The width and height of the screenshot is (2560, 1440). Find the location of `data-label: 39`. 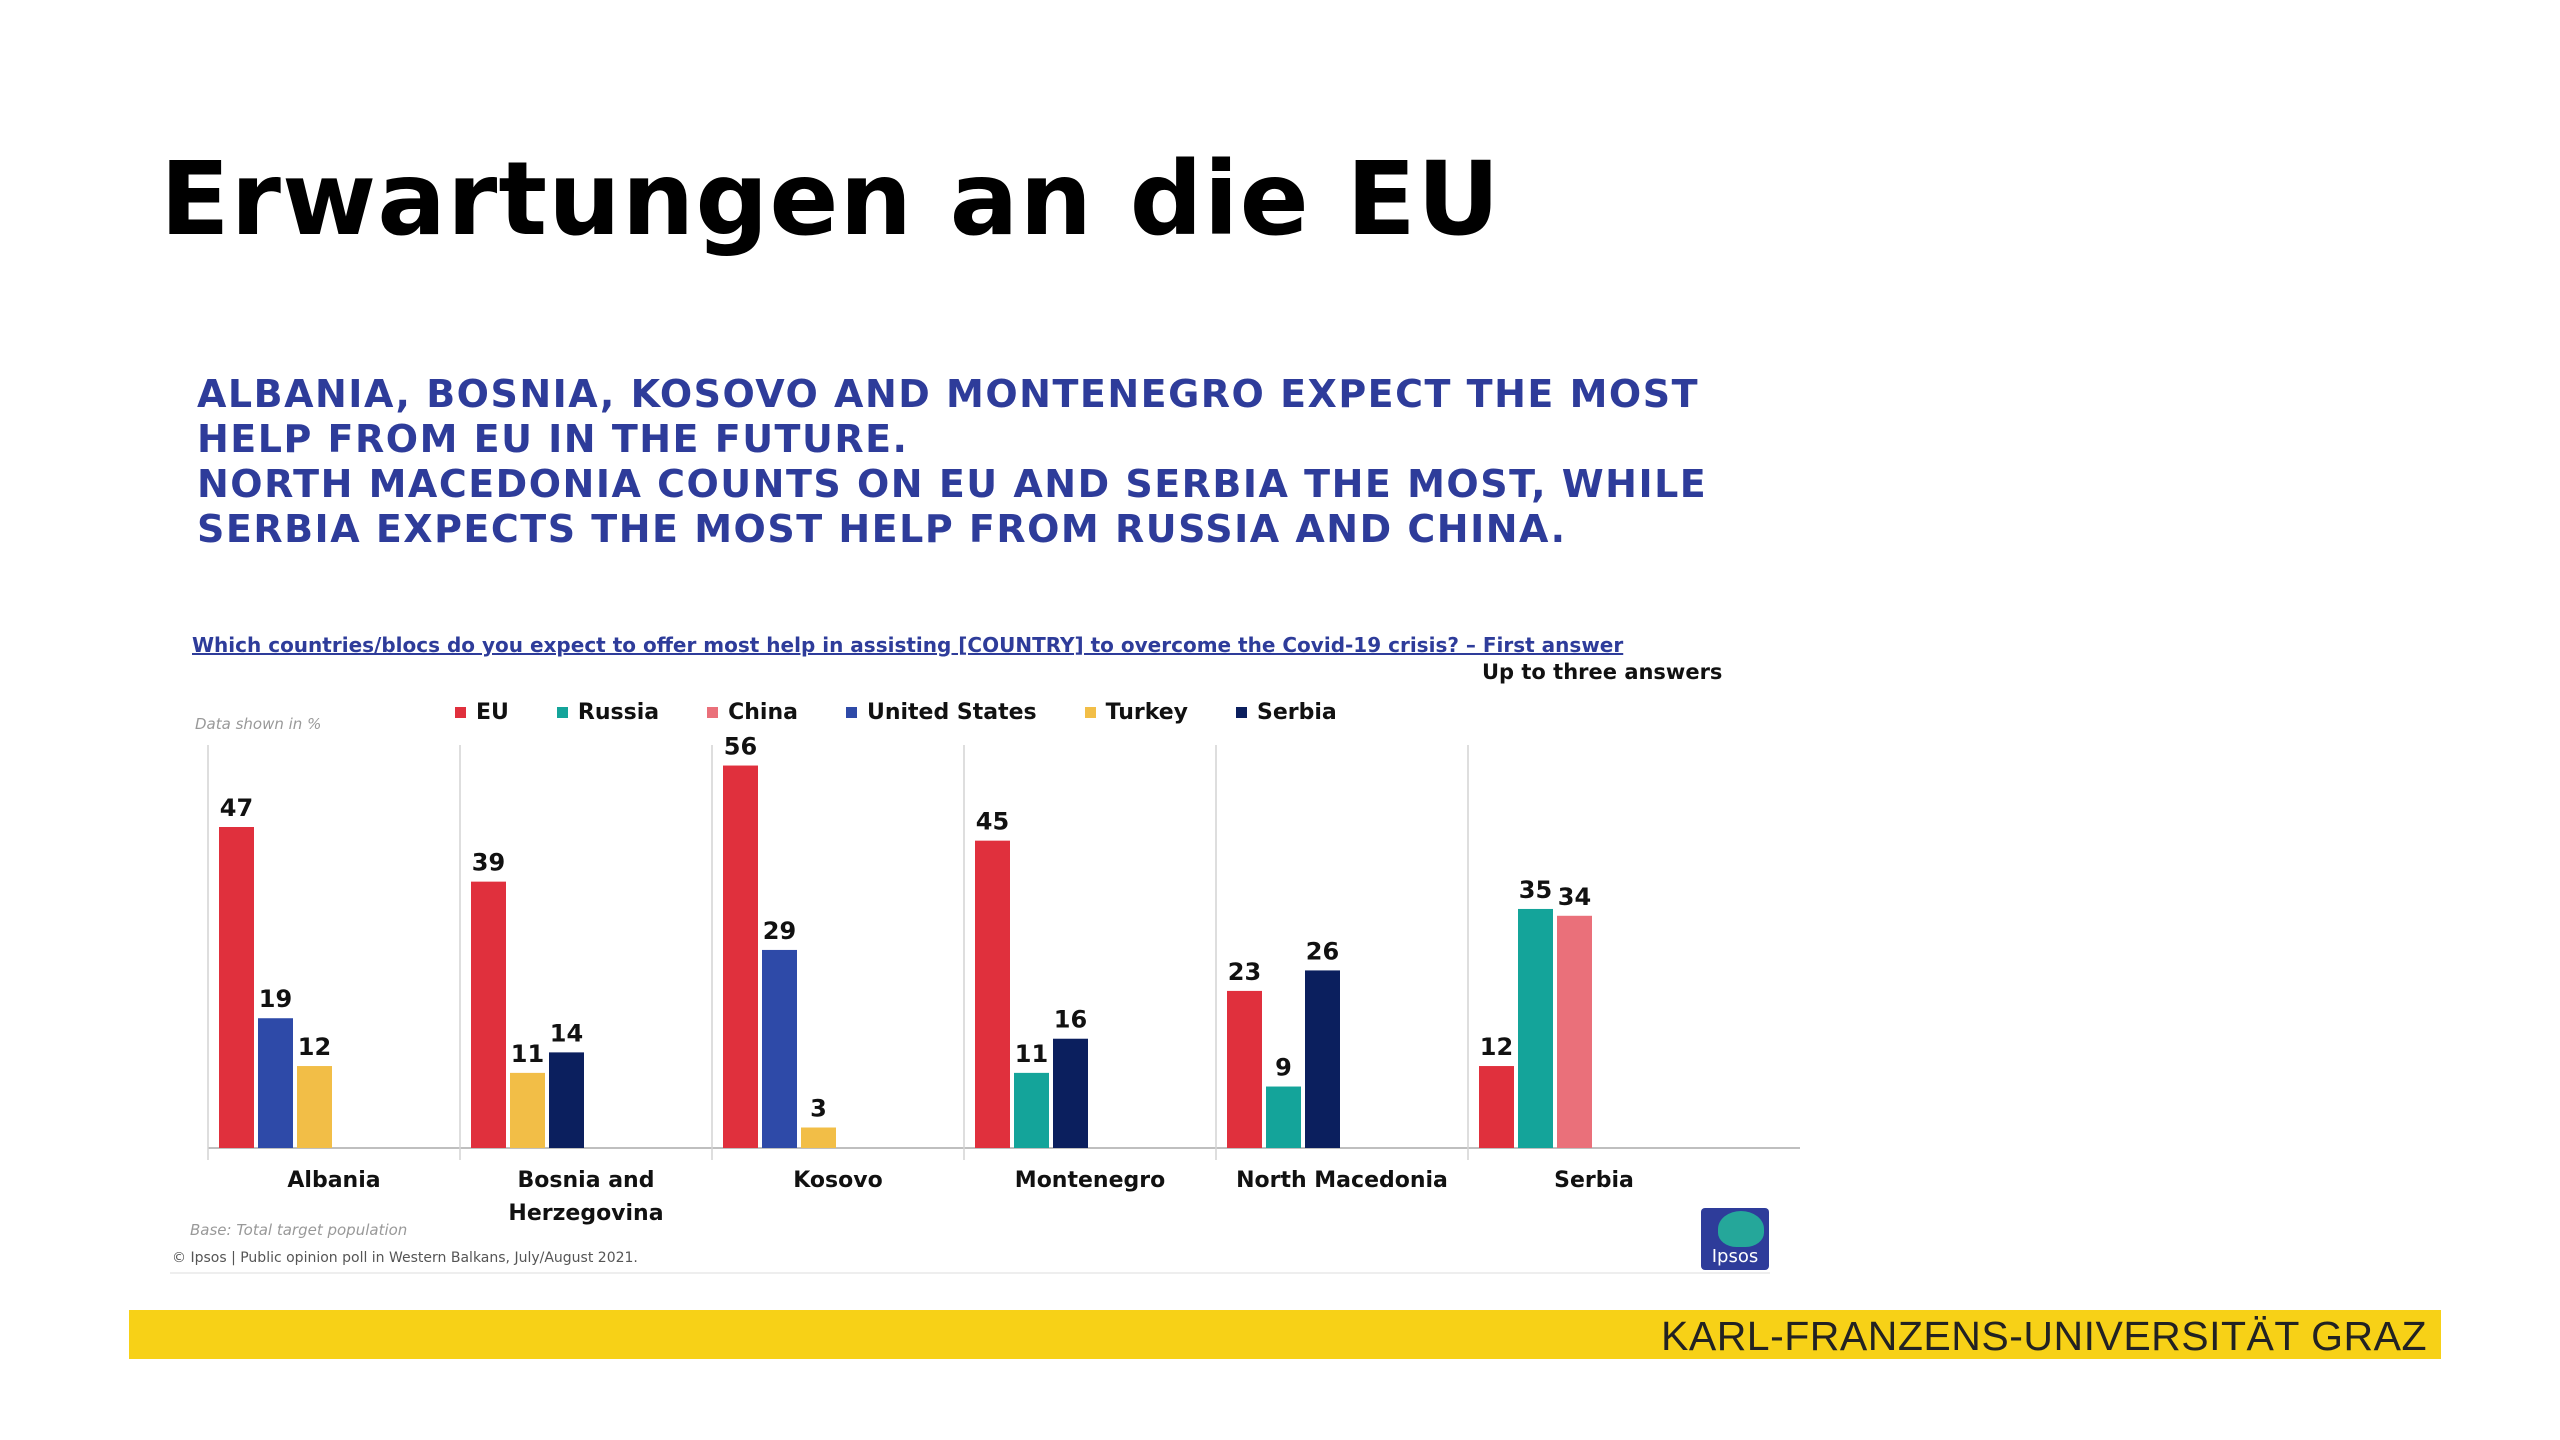

data-label: 39 is located at coordinates (488, 863).